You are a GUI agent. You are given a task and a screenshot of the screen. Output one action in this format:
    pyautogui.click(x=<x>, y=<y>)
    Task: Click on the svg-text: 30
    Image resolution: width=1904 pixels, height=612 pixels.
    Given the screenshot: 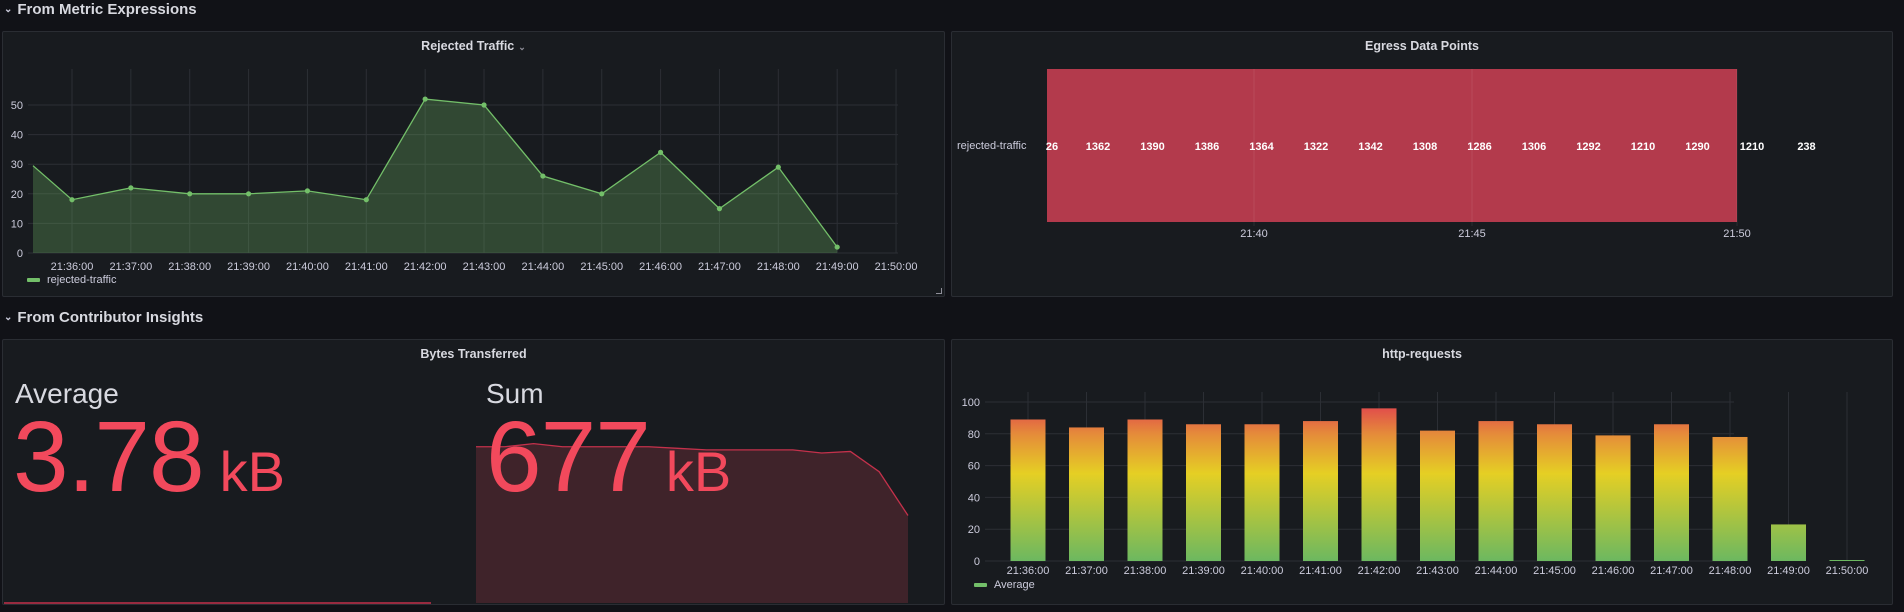 What is the action you would take?
    pyautogui.click(x=17, y=165)
    